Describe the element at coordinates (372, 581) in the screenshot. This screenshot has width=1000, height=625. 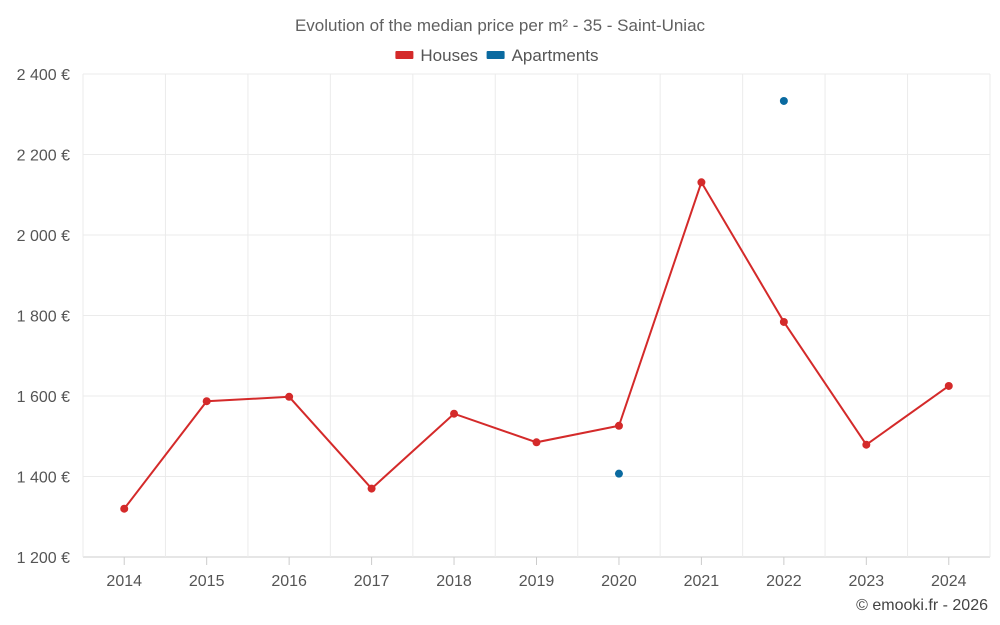
I see `x-tick-label: 2017` at that location.